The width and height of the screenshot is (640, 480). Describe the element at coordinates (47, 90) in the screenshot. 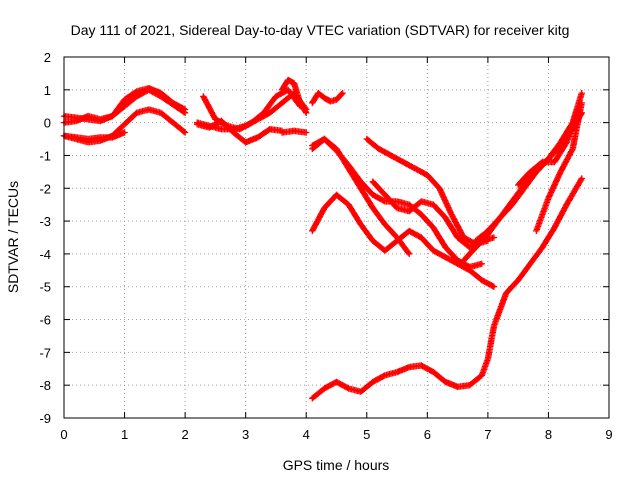

I see `y-tick-label: 1` at that location.